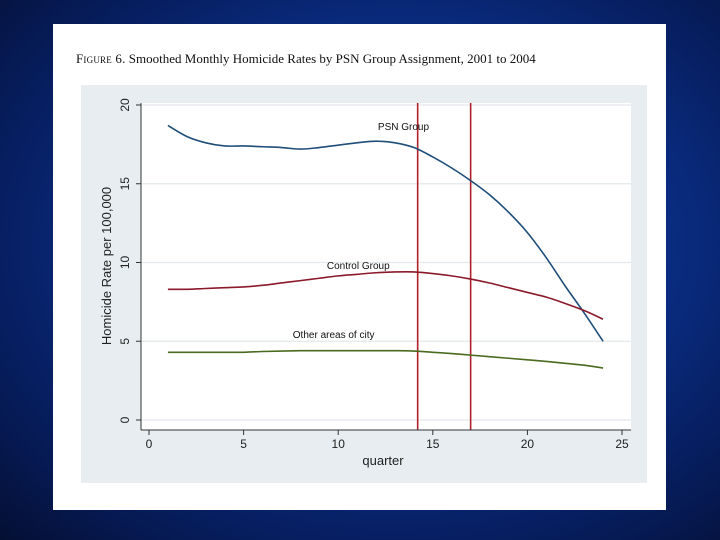 The image size is (720, 540). I want to click on series-line-control-group, so click(385, 295).